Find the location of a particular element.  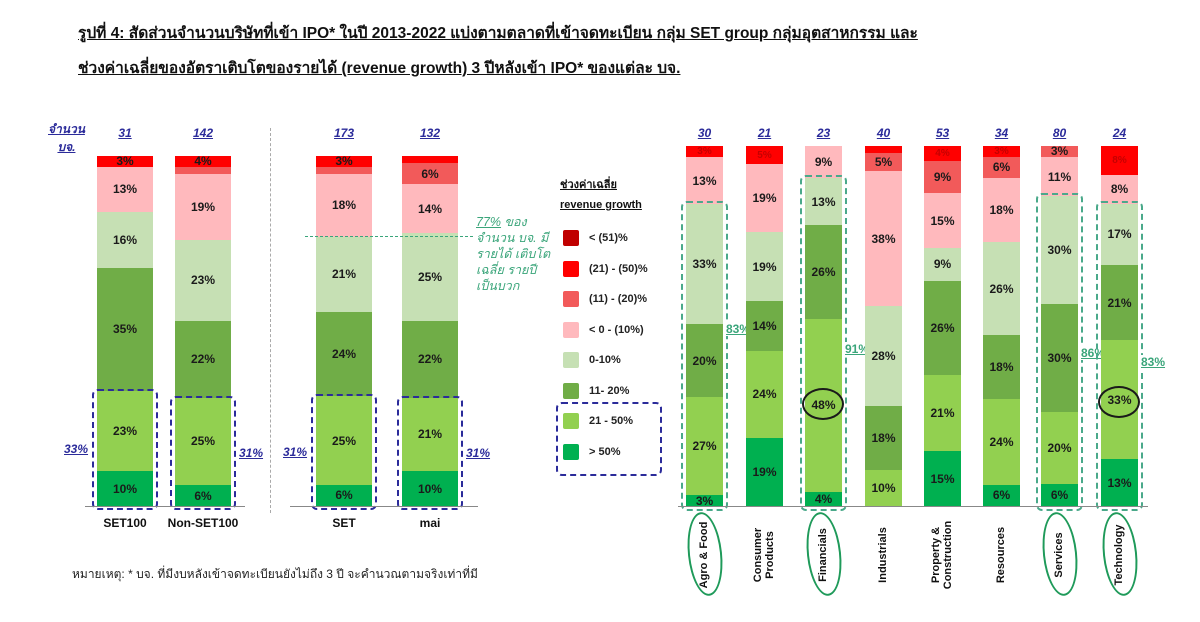

stacked-bar: 4% 19% 23% 22% 25% 6% is located at coordinates (203, 331).